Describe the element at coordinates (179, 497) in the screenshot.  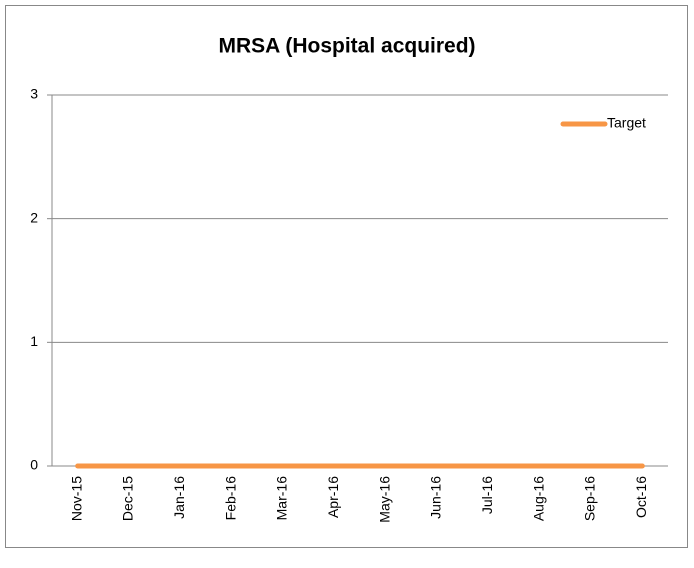
I see `x-tick-label: Jan-16` at that location.